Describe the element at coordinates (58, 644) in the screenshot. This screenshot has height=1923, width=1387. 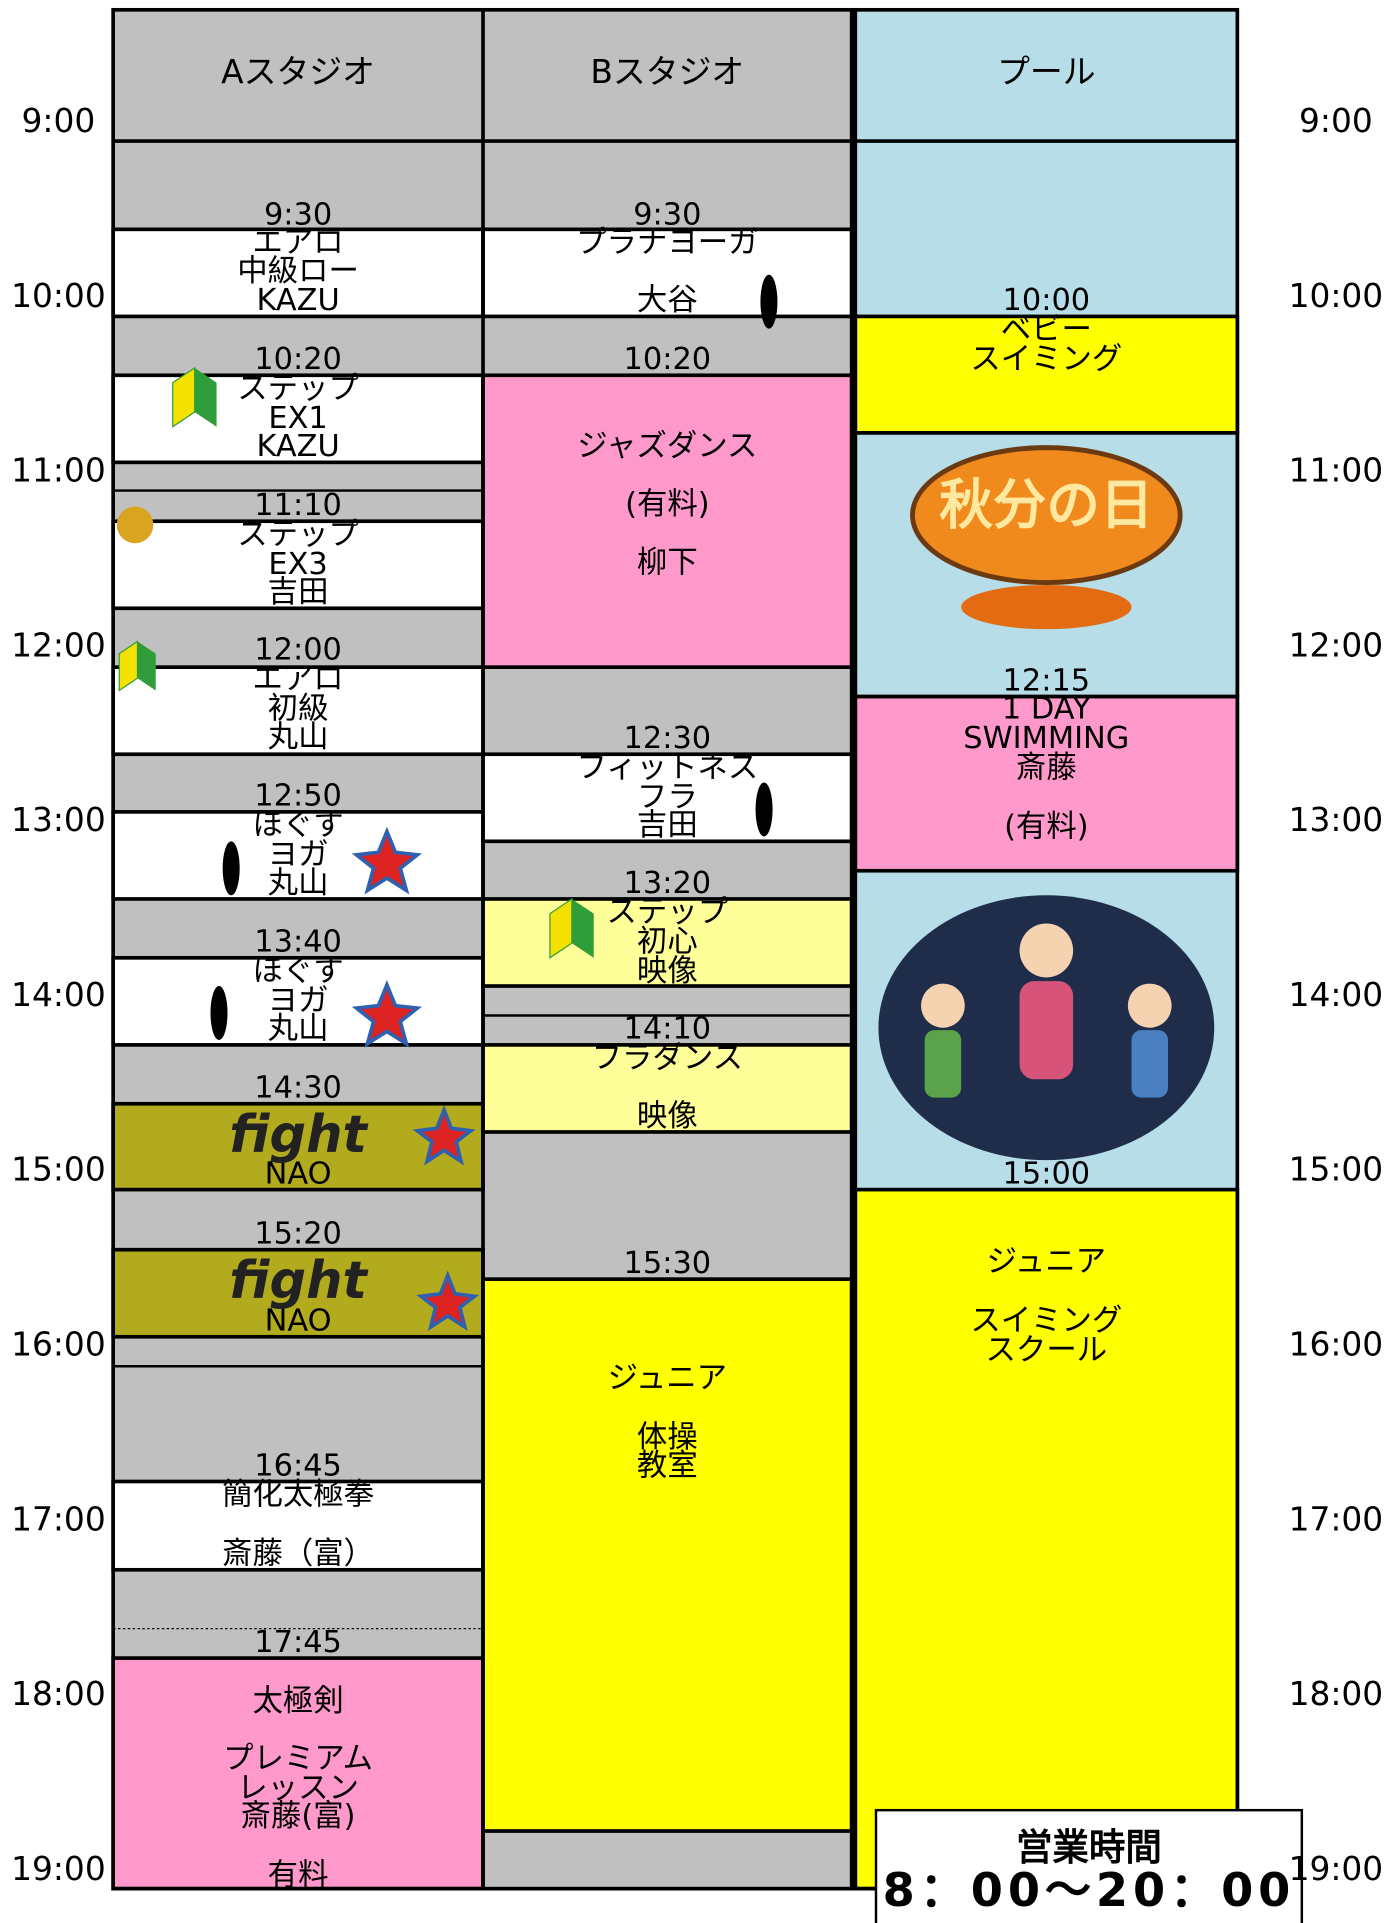
I see `time-label-left: 12:00` at that location.